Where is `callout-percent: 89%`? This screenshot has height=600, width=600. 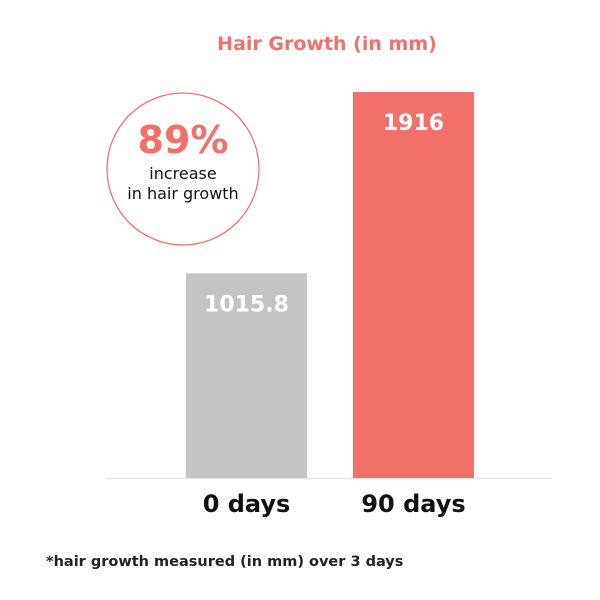
callout-percent: 89% is located at coordinates (183, 140).